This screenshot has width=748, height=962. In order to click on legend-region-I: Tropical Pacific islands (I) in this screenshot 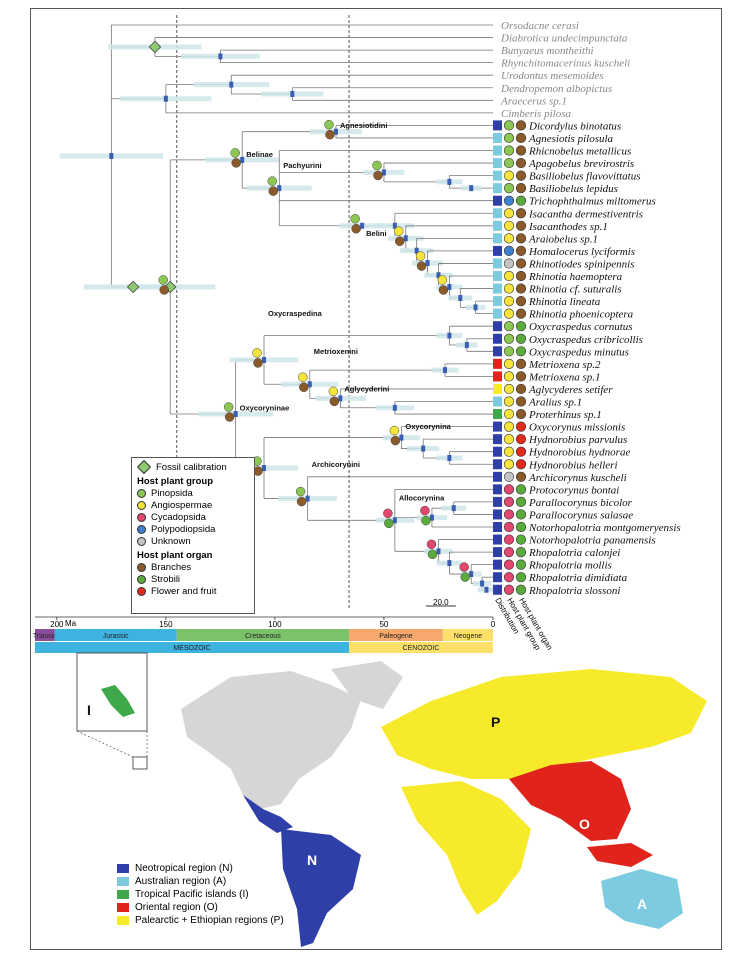, I will do `click(200, 894)`.